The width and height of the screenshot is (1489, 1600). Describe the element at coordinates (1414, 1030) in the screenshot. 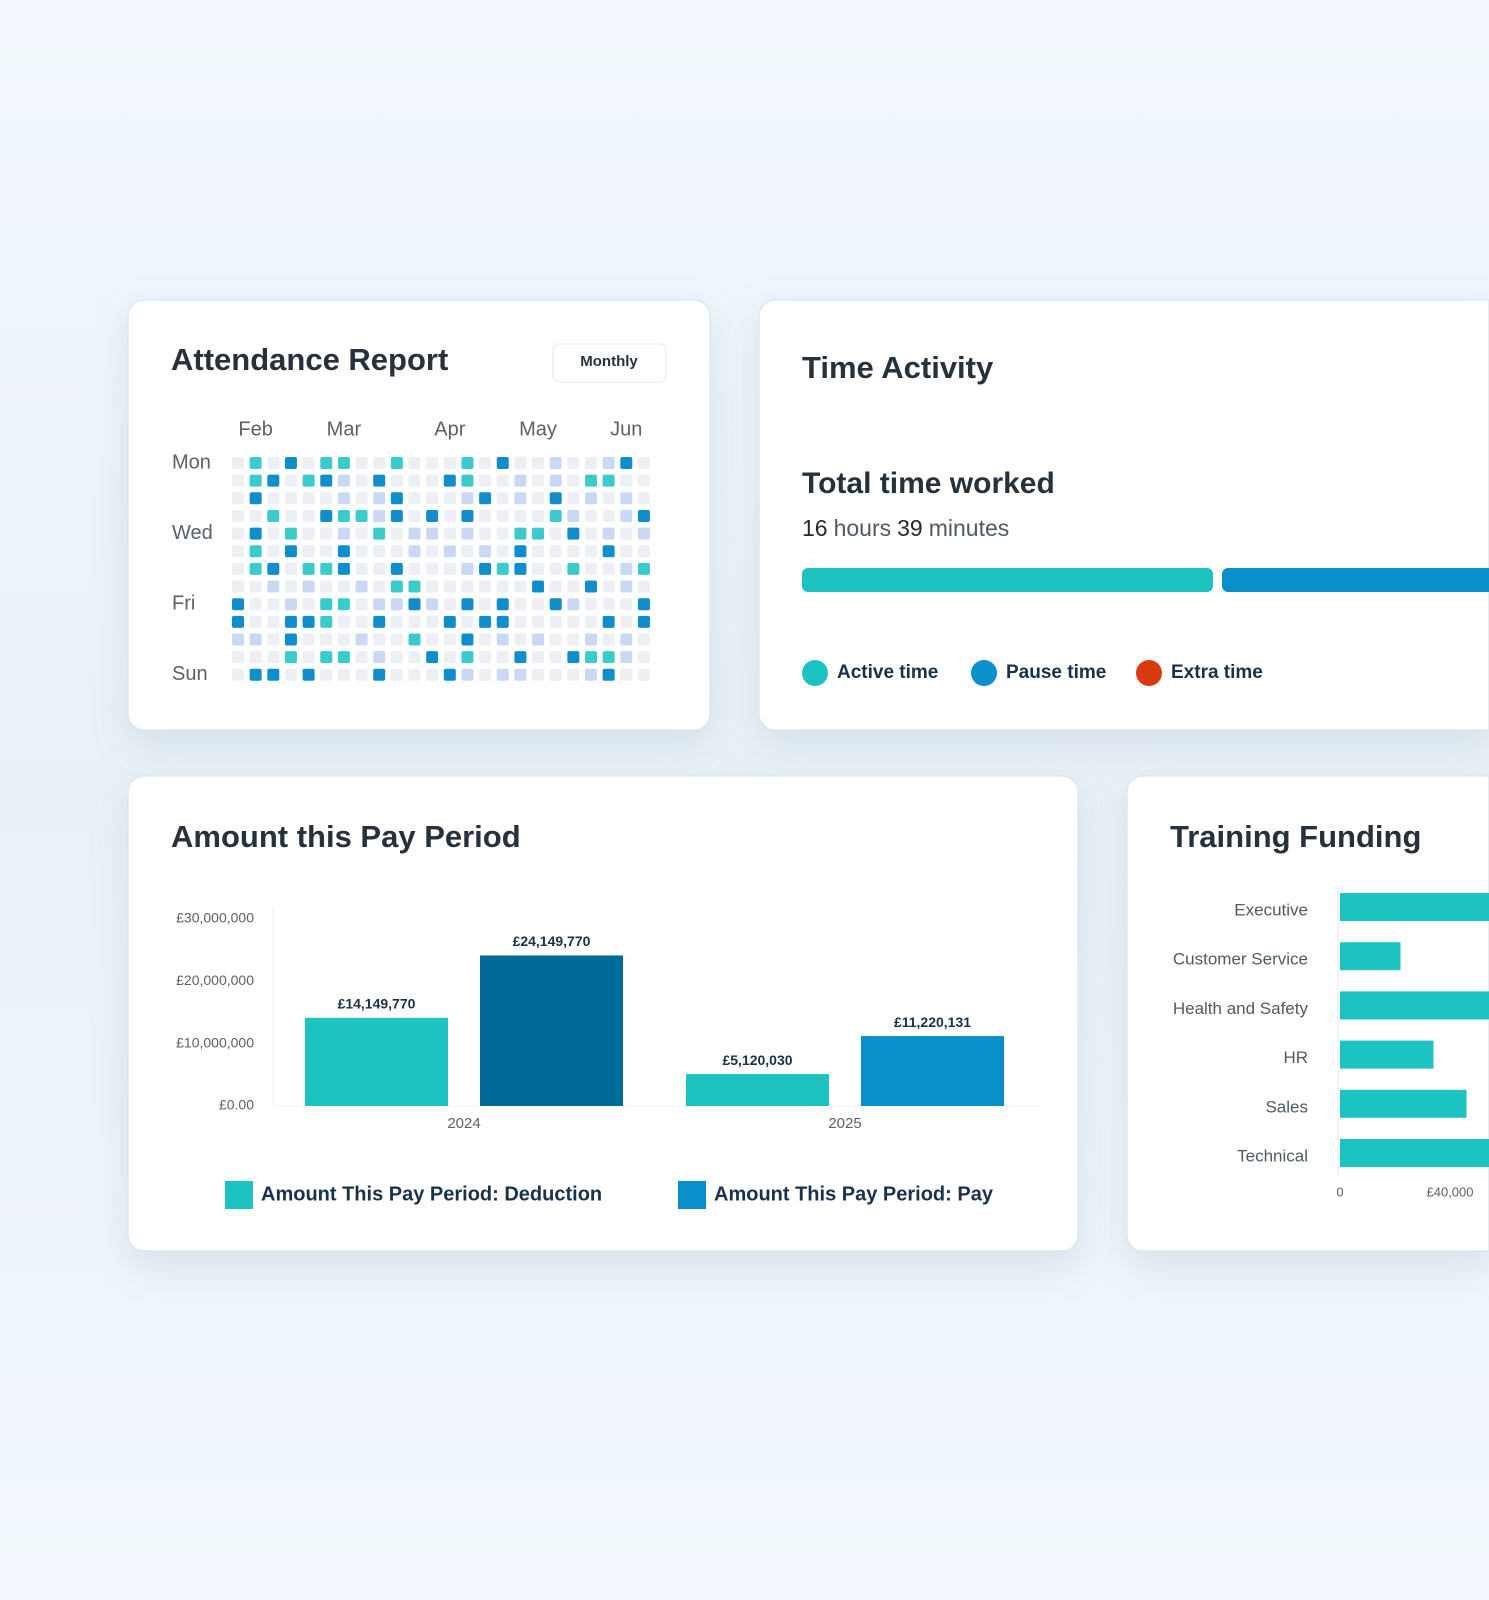

I see `clip-area` at that location.